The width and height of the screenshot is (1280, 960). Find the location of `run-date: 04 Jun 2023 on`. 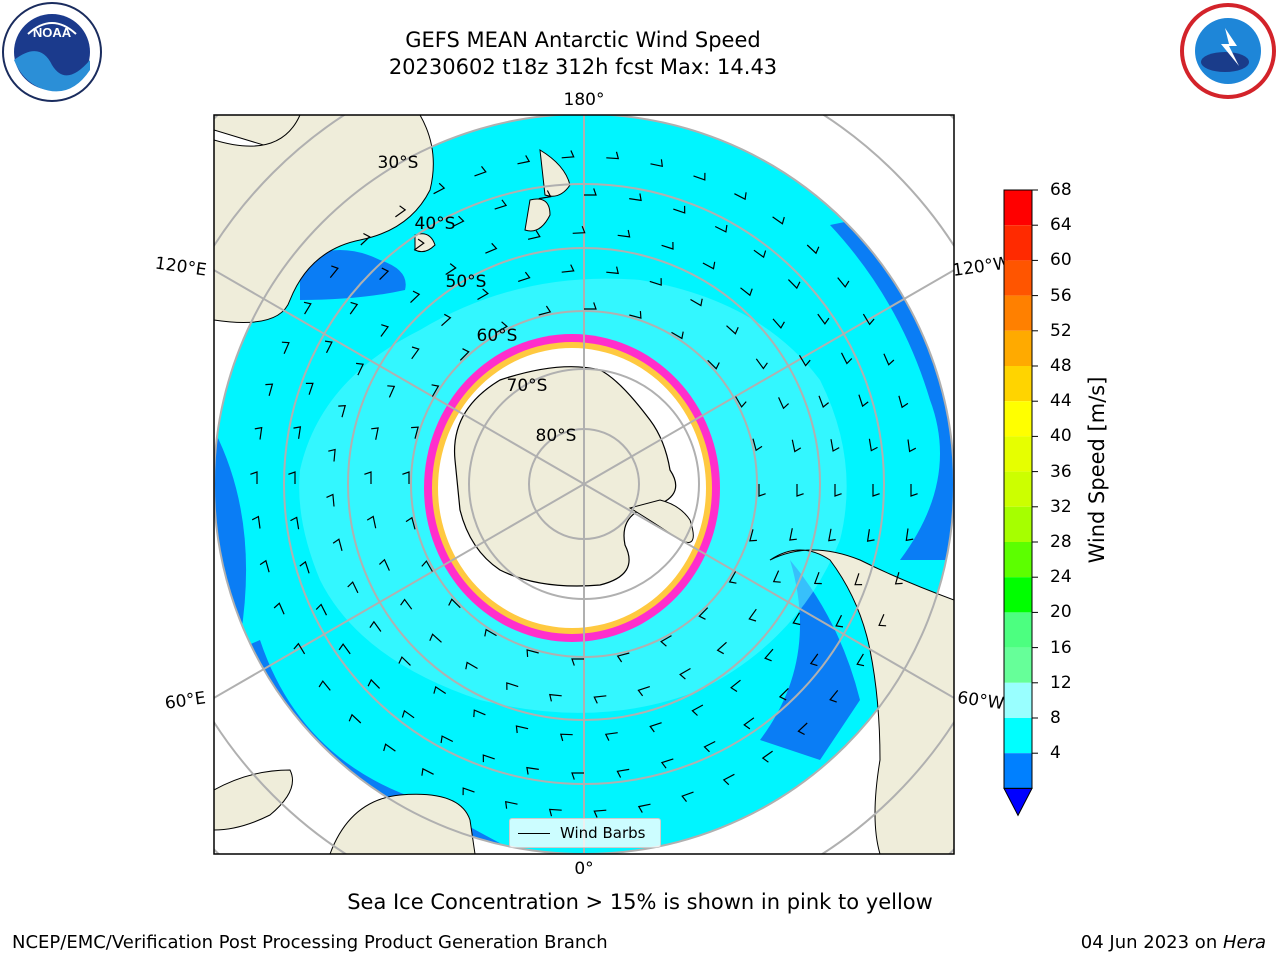

run-date: 04 Jun 2023 on is located at coordinates (1151, 942).